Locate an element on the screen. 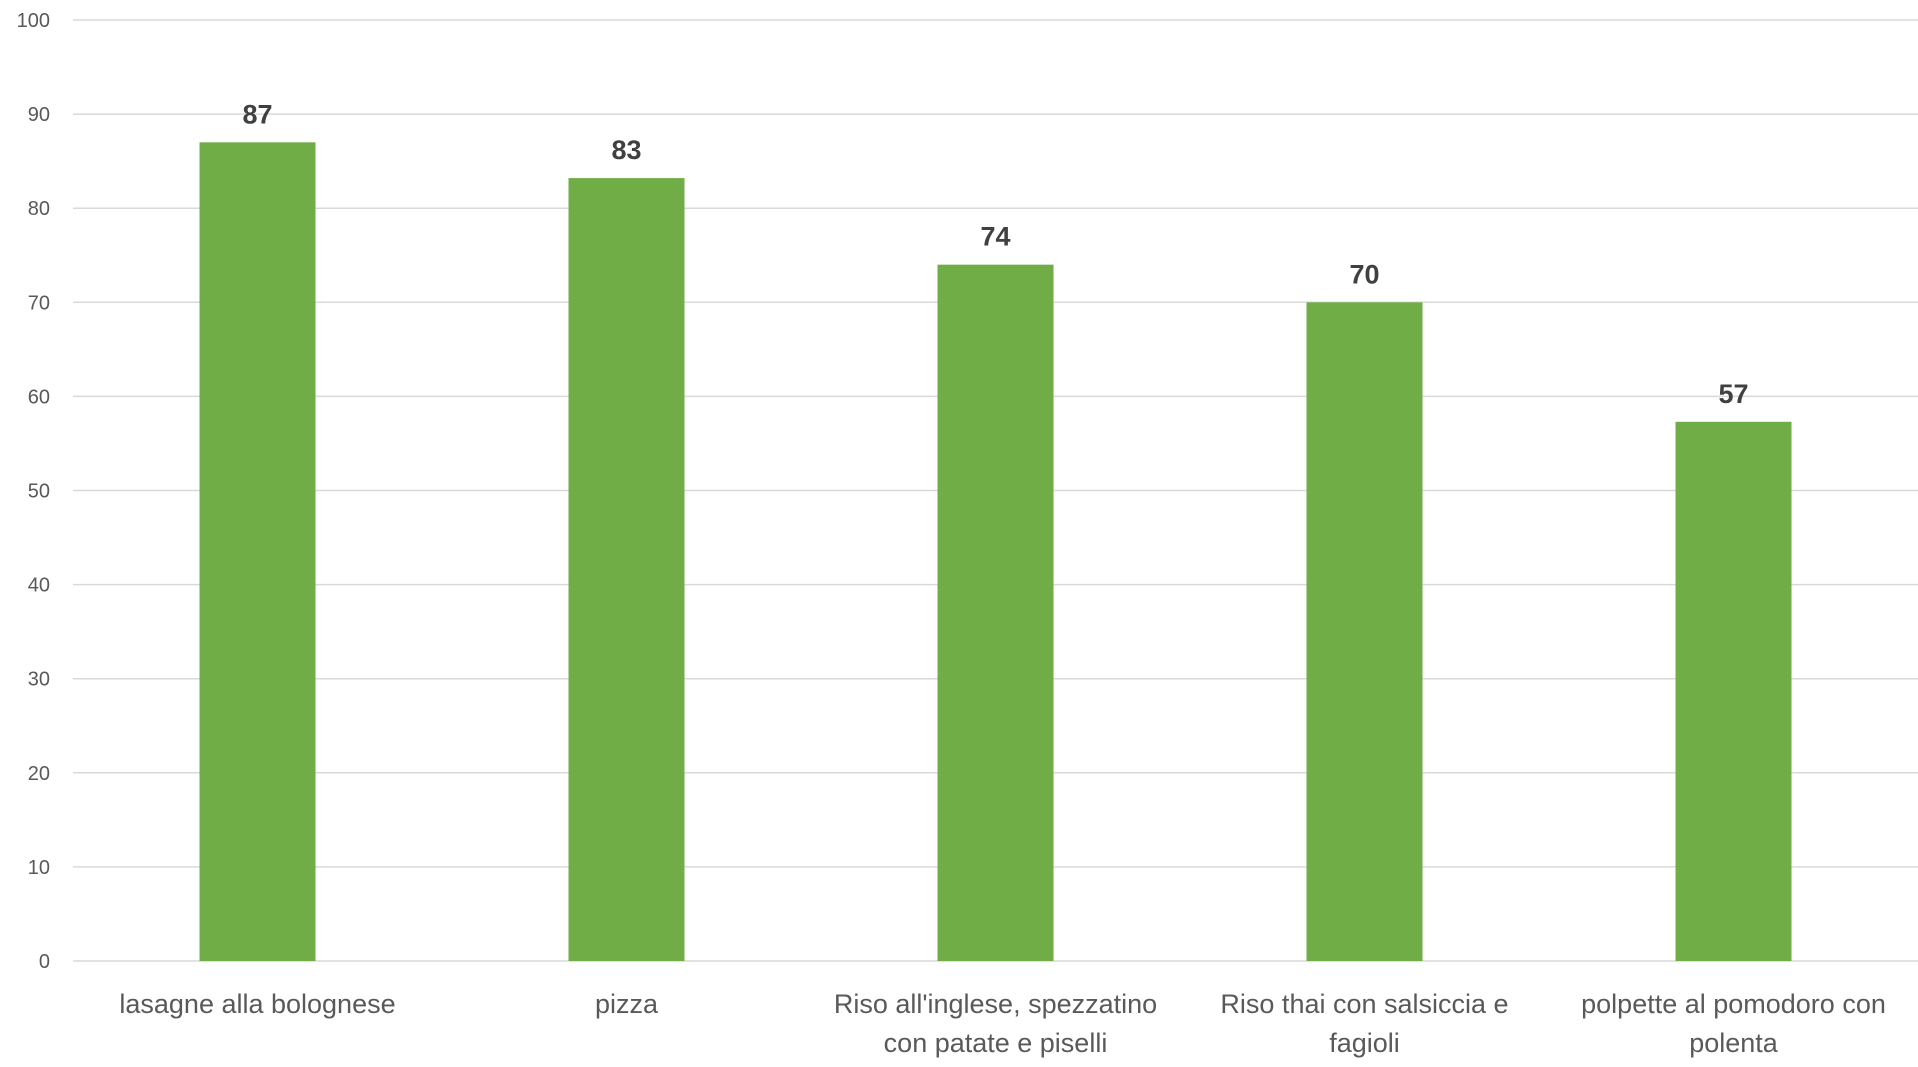 Image resolution: width=1918 pixels, height=1067 pixels. y-tick-label: 70 is located at coordinates (39, 303).